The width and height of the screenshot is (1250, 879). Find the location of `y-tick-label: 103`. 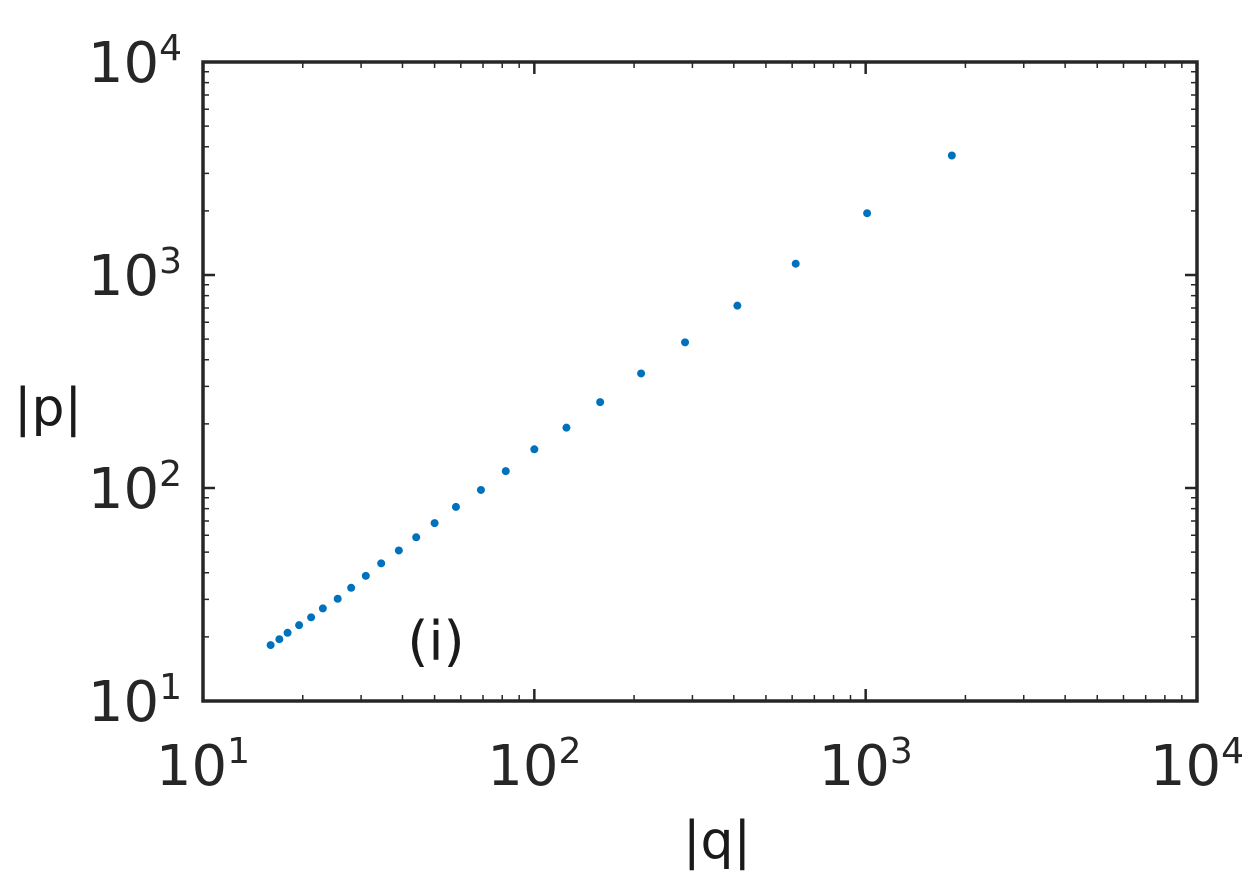

y-tick-label: 103 is located at coordinates (135, 275).